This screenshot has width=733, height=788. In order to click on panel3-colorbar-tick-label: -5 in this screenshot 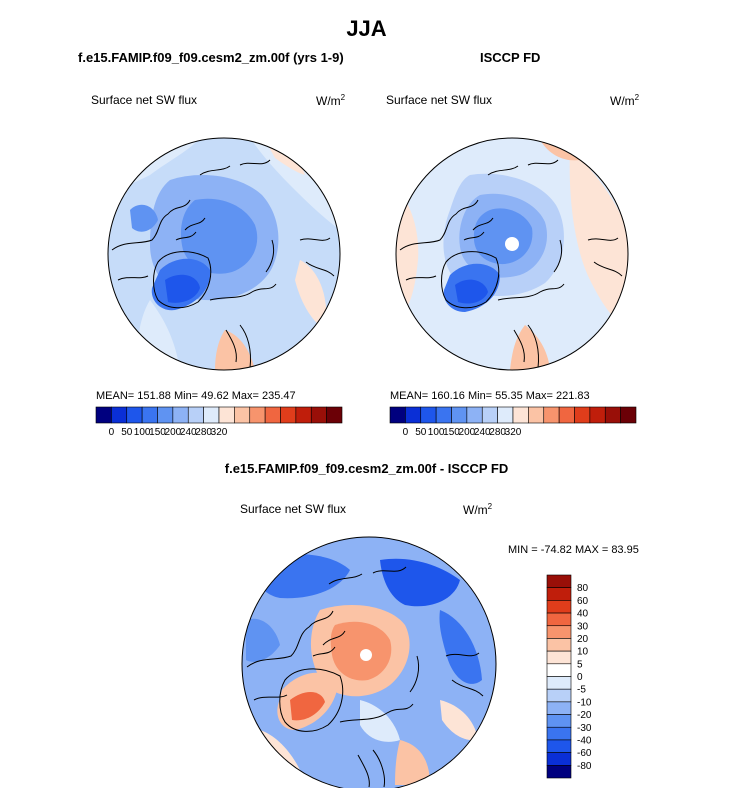, I will do `click(581, 690)`.